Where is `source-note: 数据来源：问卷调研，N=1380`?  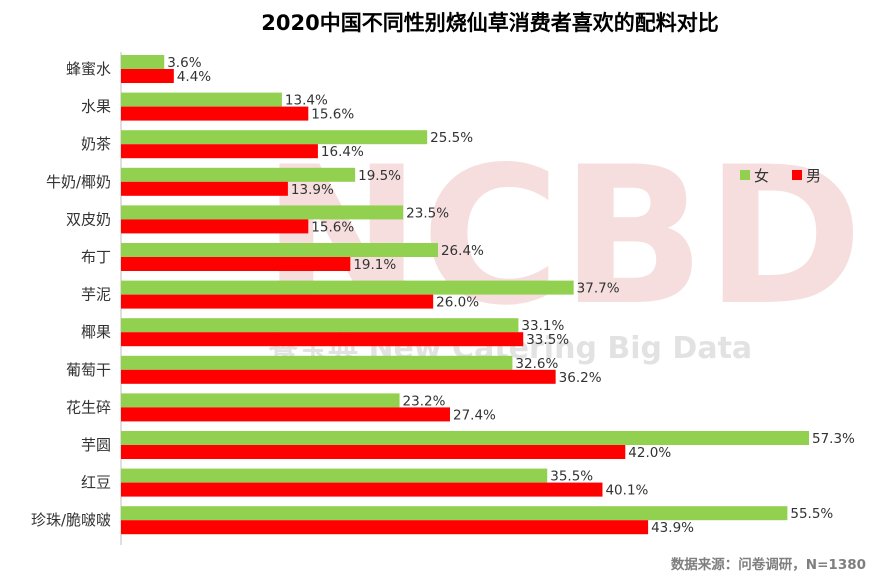
source-note: 数据来源：问卷调研，N=1380 is located at coordinates (768, 564).